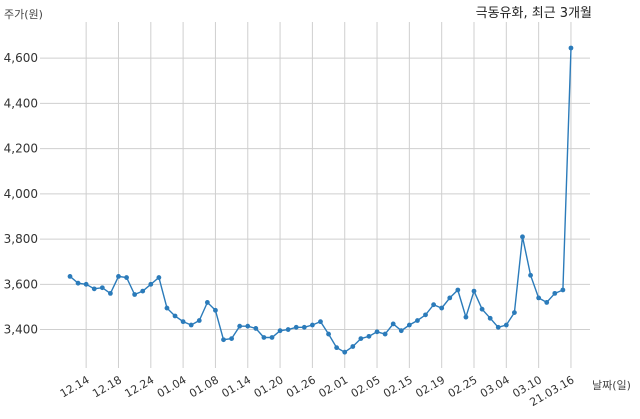 Image resolution: width=640 pixels, height=419 pixels. Describe the element at coordinates (236, 386) in the screenshot. I see `x-tick-label: 01.14` at that location.